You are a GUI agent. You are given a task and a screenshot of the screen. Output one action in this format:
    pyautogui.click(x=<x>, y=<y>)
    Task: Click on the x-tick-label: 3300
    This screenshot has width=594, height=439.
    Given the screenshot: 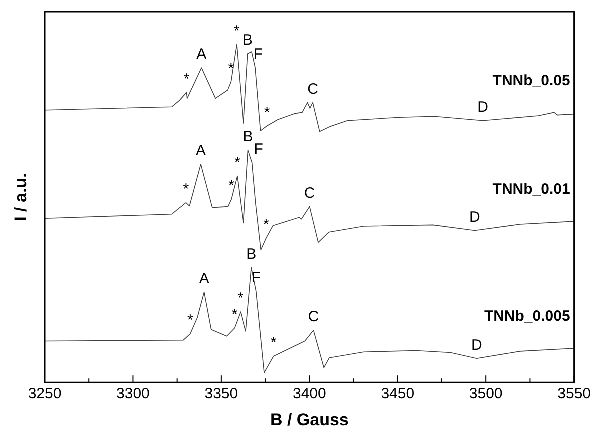 What is the action you would take?
    pyautogui.click(x=133, y=394)
    